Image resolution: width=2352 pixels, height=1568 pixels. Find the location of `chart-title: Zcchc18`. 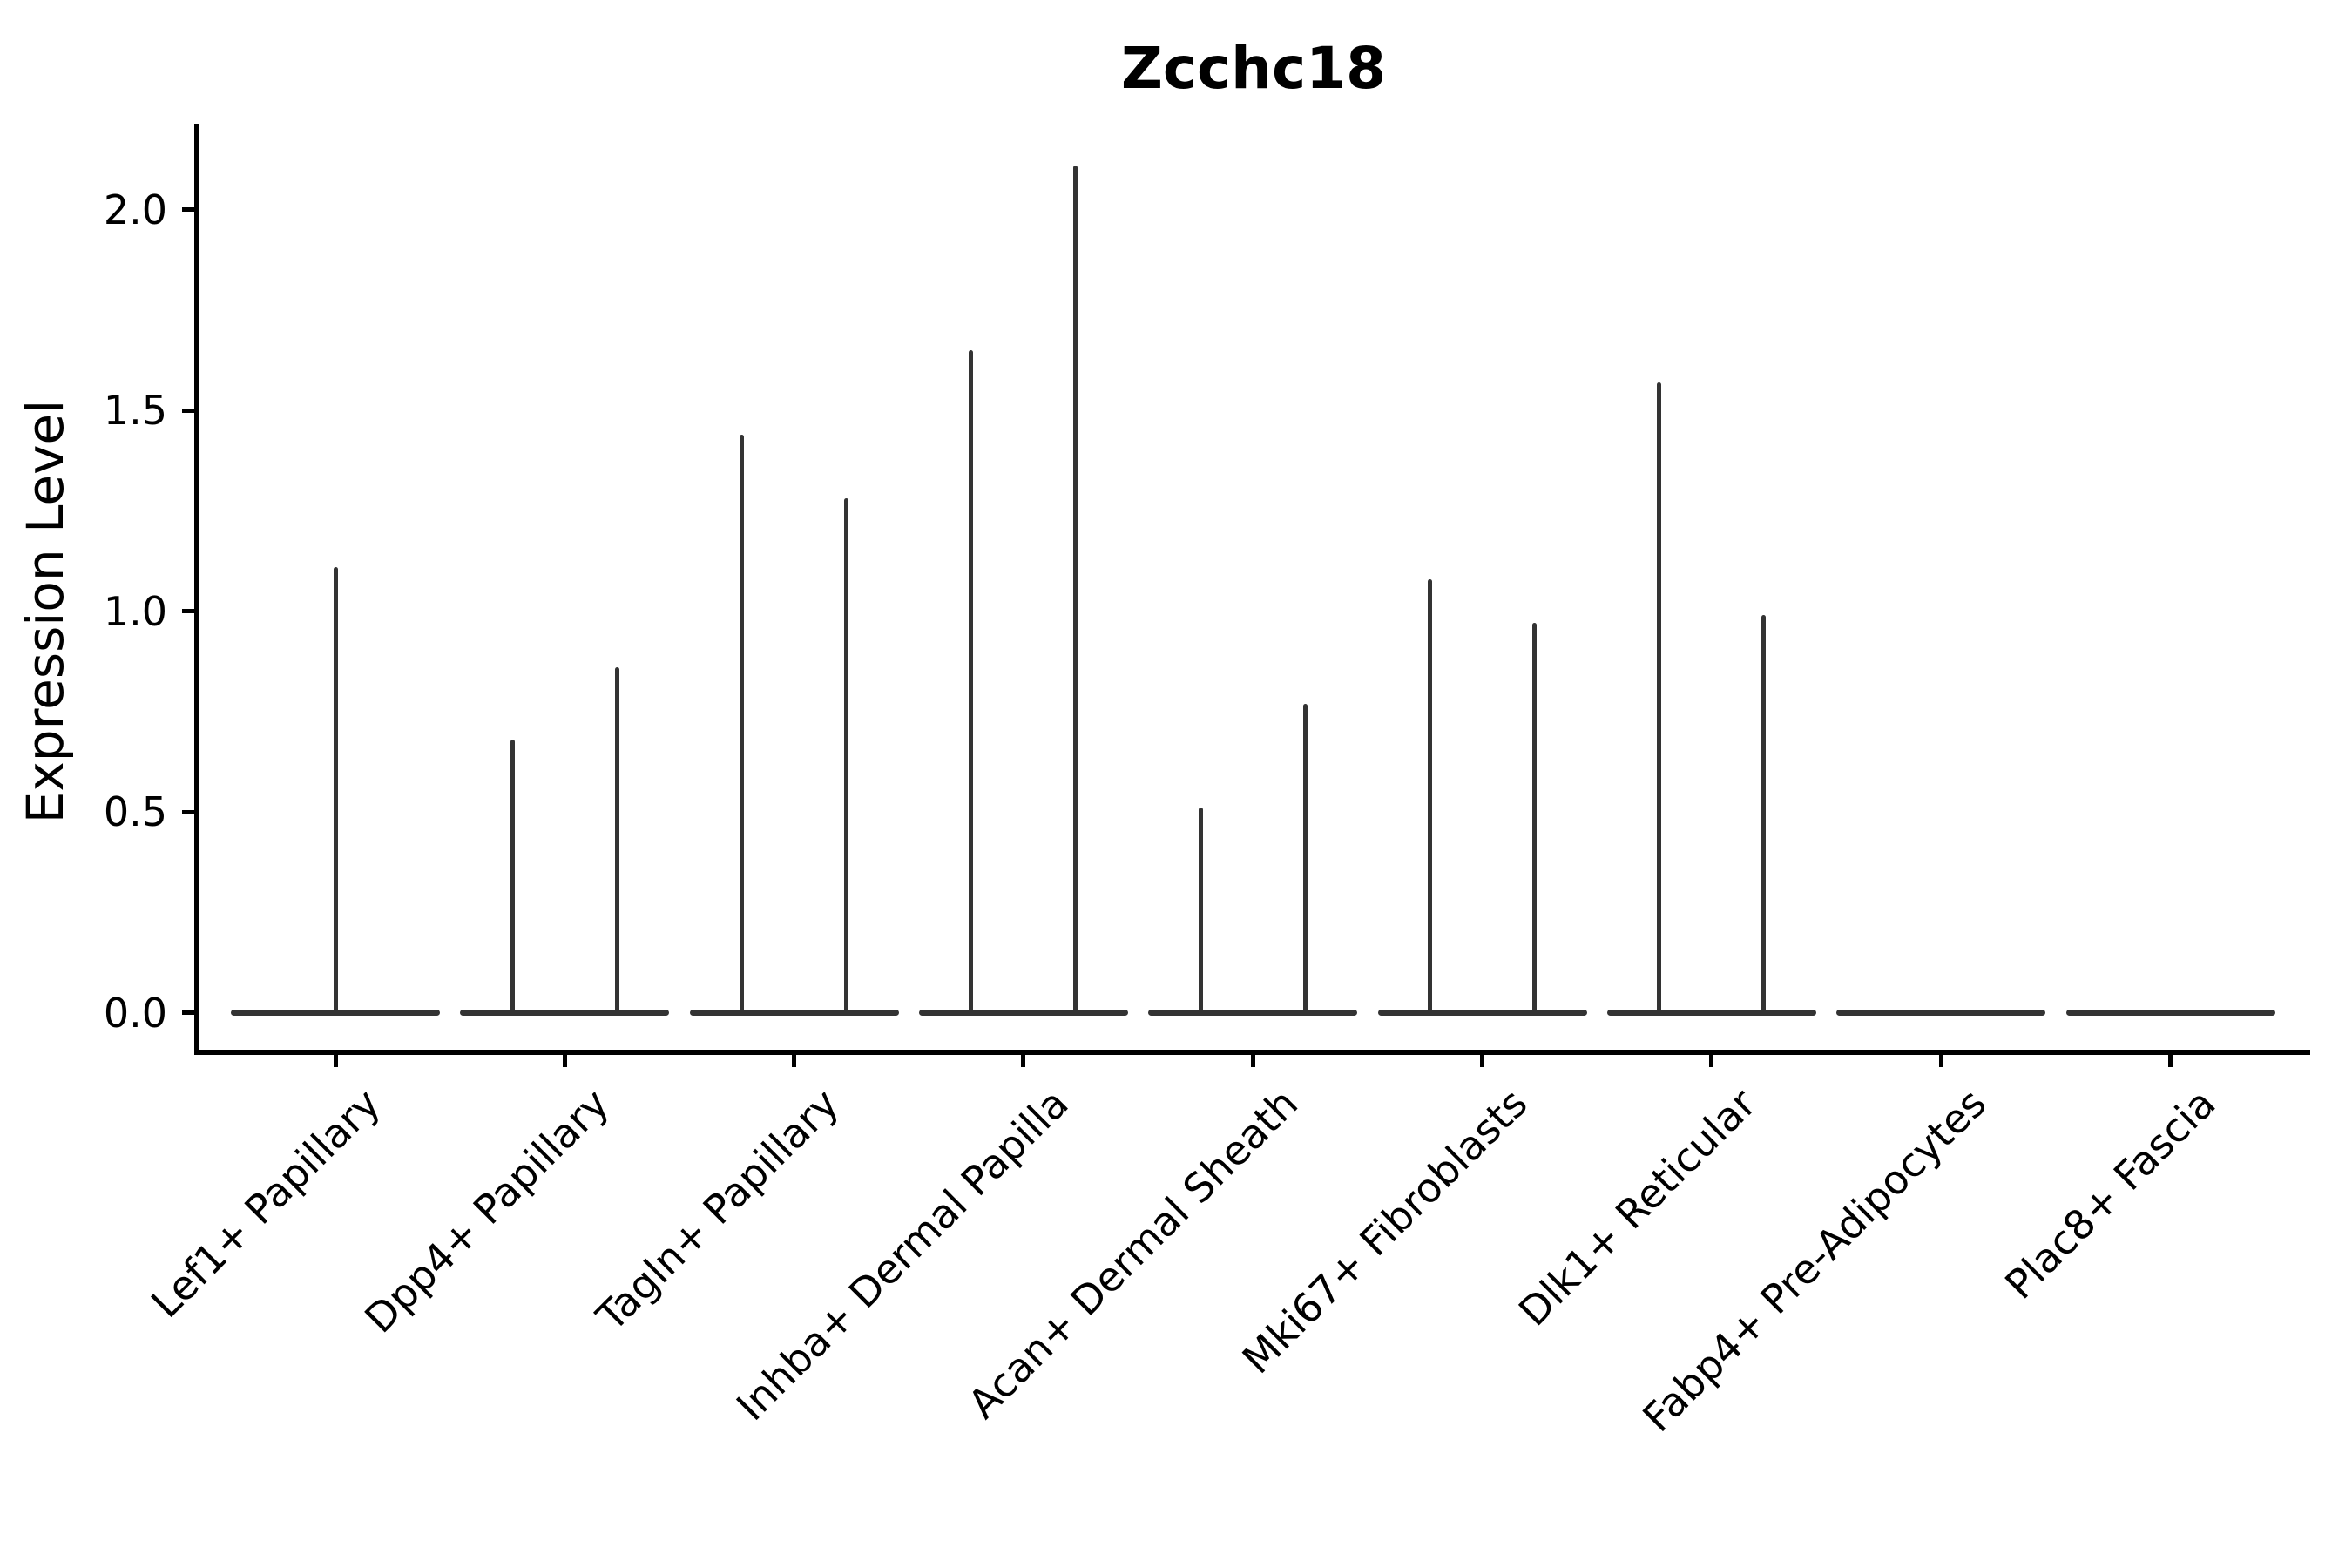

chart-title: Zcchc18 is located at coordinates (1253, 68).